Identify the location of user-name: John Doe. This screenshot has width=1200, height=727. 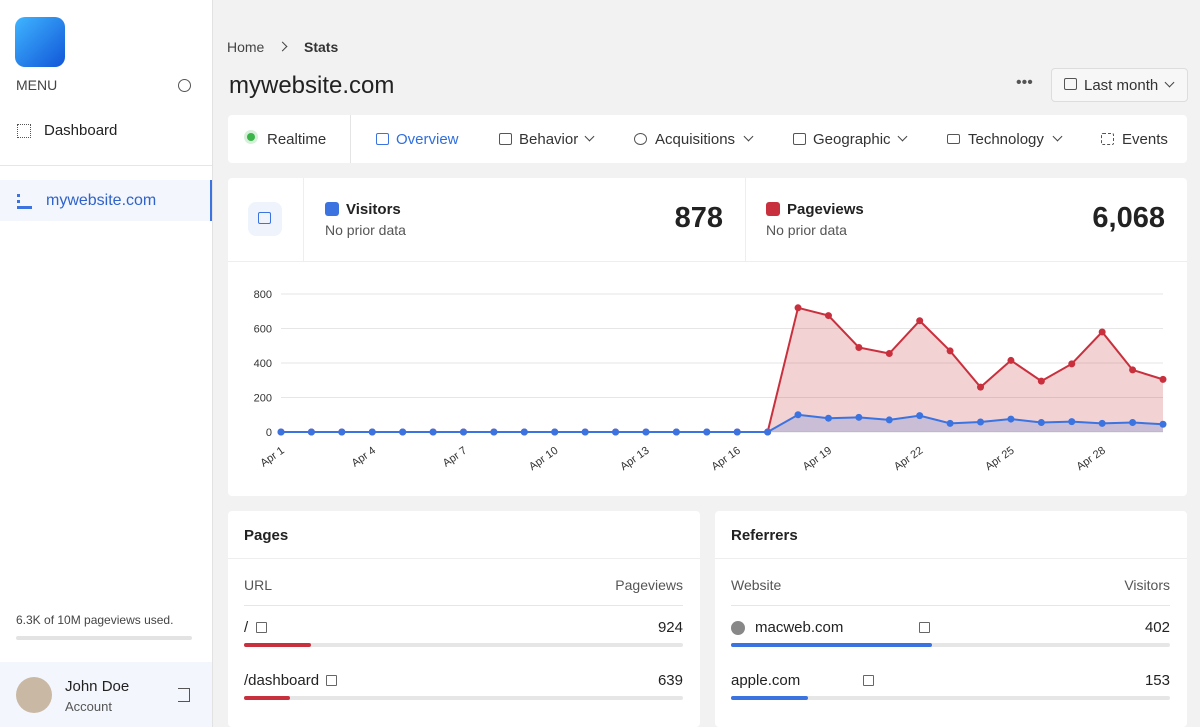
(97, 686).